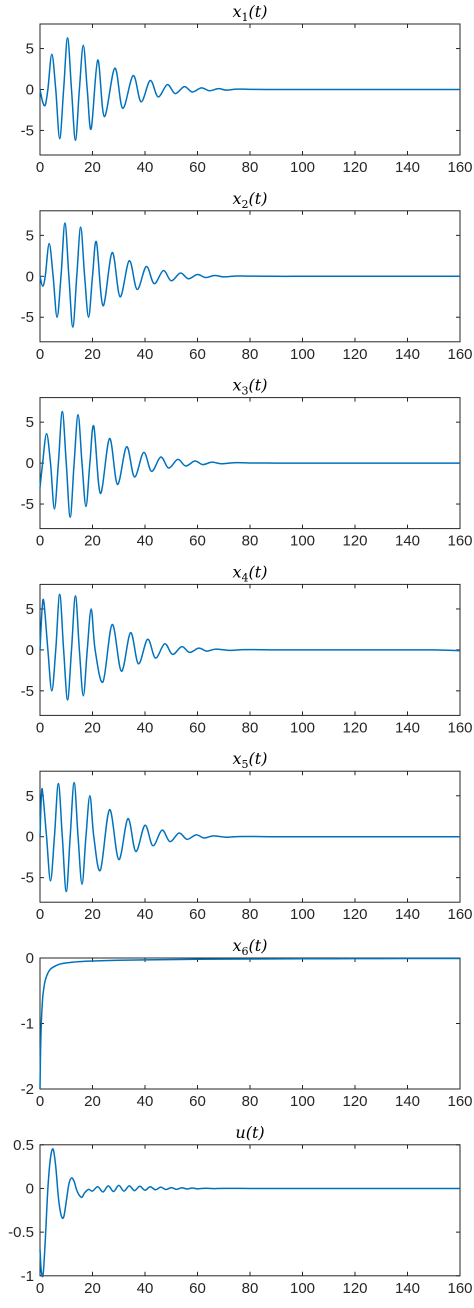 Image resolution: width=474 pixels, height=1308 pixels. What do you see at coordinates (250, 13) in the screenshot?
I see `subplot-title: x1(t)` at bounding box center [250, 13].